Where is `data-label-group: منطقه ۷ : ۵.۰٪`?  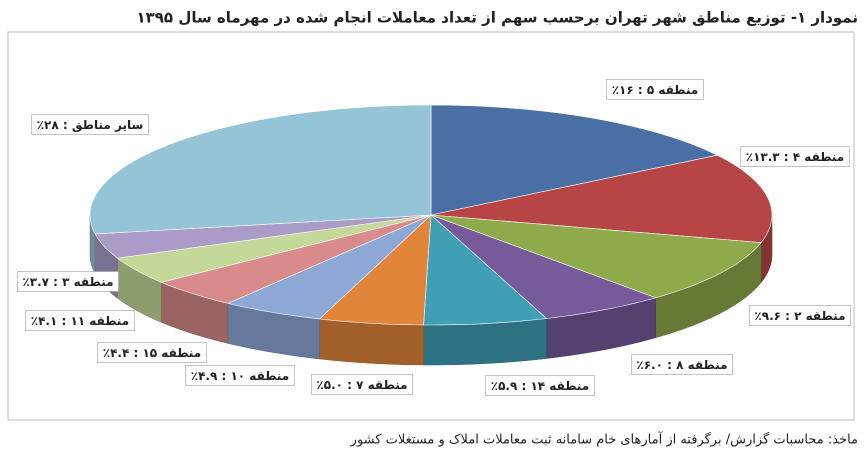
data-label-group: منطقه ۷ : ۵.۰٪ is located at coordinates (362, 384).